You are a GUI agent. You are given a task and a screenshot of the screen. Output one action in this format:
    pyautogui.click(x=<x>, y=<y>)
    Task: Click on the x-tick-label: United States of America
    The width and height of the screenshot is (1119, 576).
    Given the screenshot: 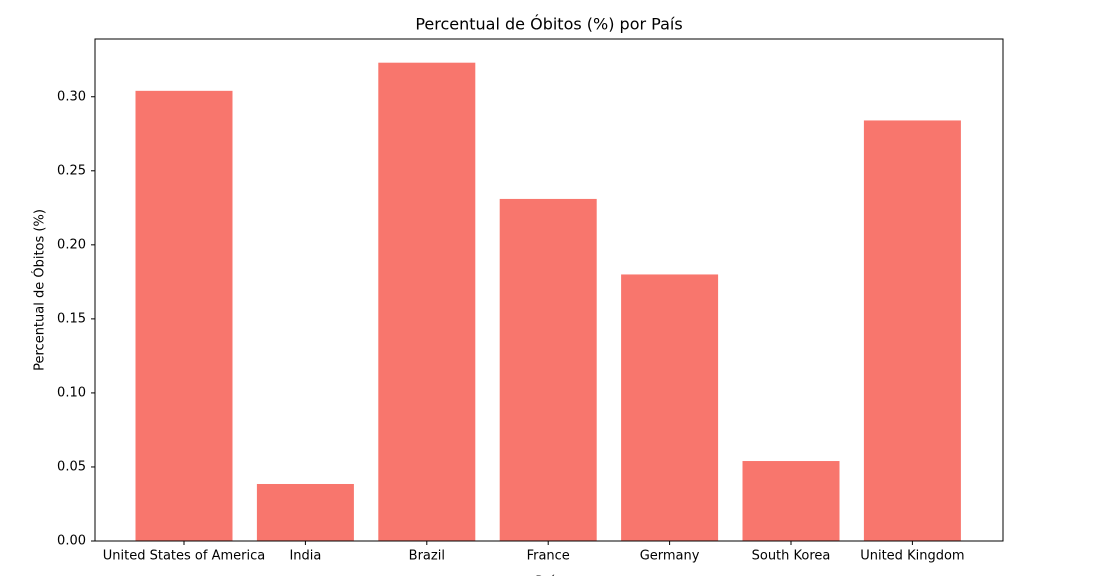 What is the action you would take?
    pyautogui.click(x=184, y=556)
    